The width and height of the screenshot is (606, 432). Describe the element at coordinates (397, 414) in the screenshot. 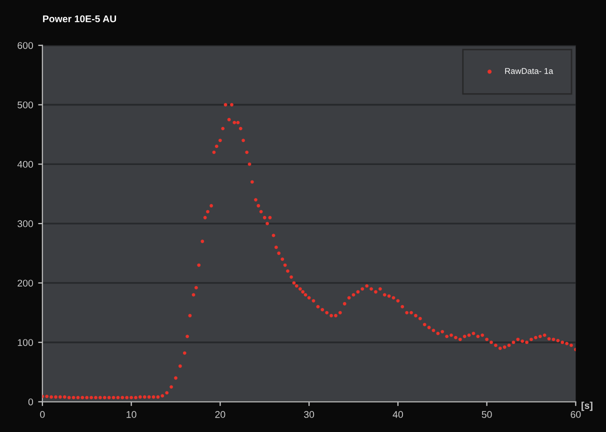

I see `x-tick-label: 40` at that location.